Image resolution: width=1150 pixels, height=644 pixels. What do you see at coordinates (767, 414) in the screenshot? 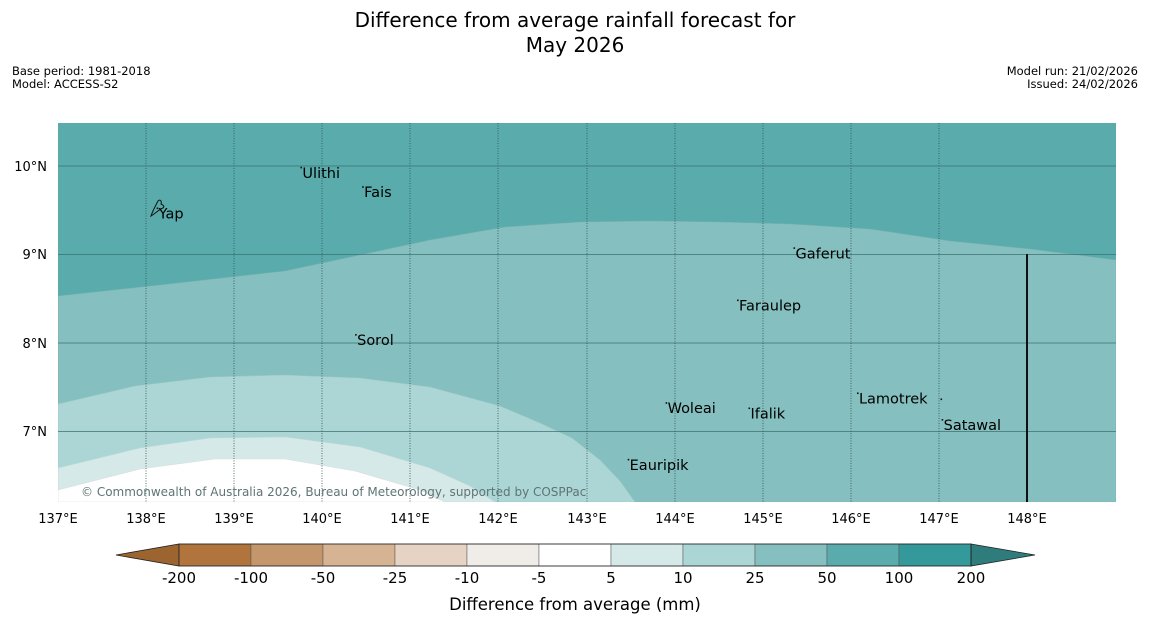
I see `place-label: Ifalik` at bounding box center [767, 414].